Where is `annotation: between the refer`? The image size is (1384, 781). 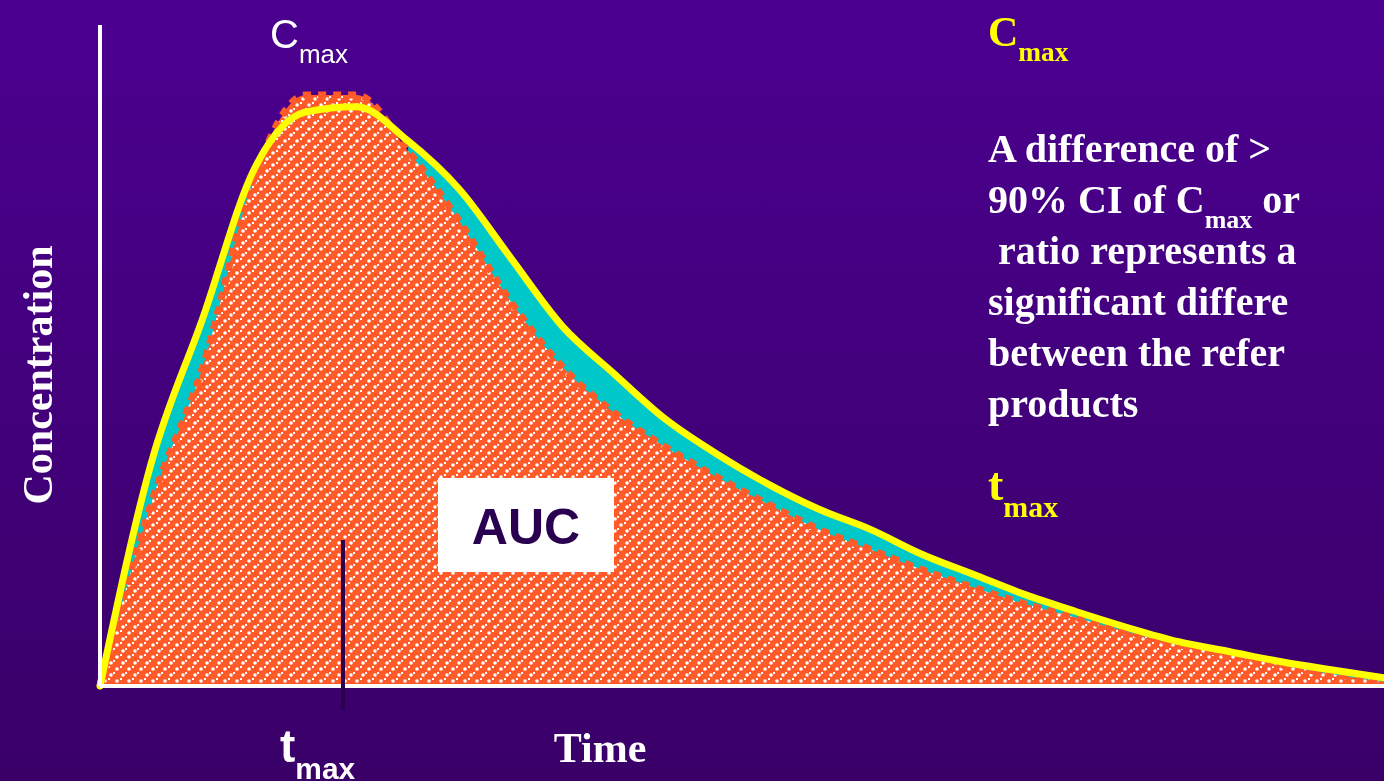 annotation: between the refer is located at coordinates (1136, 352).